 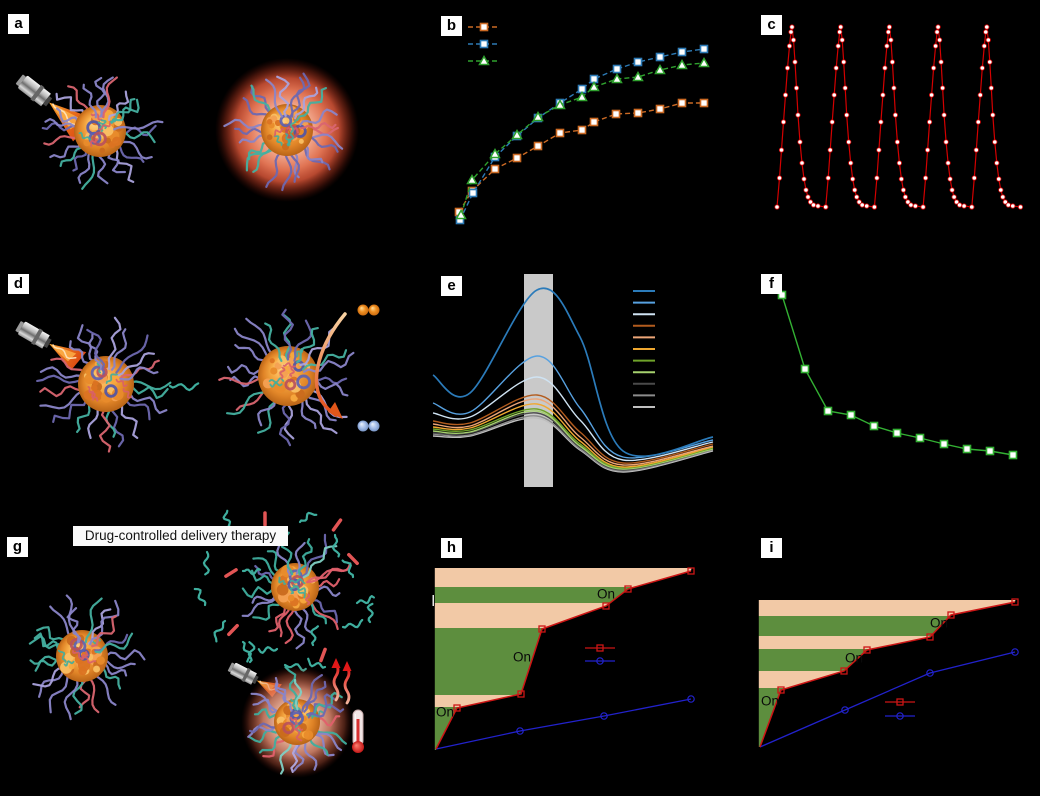 I want to click on panel-label-b: b, so click(x=451, y=26).